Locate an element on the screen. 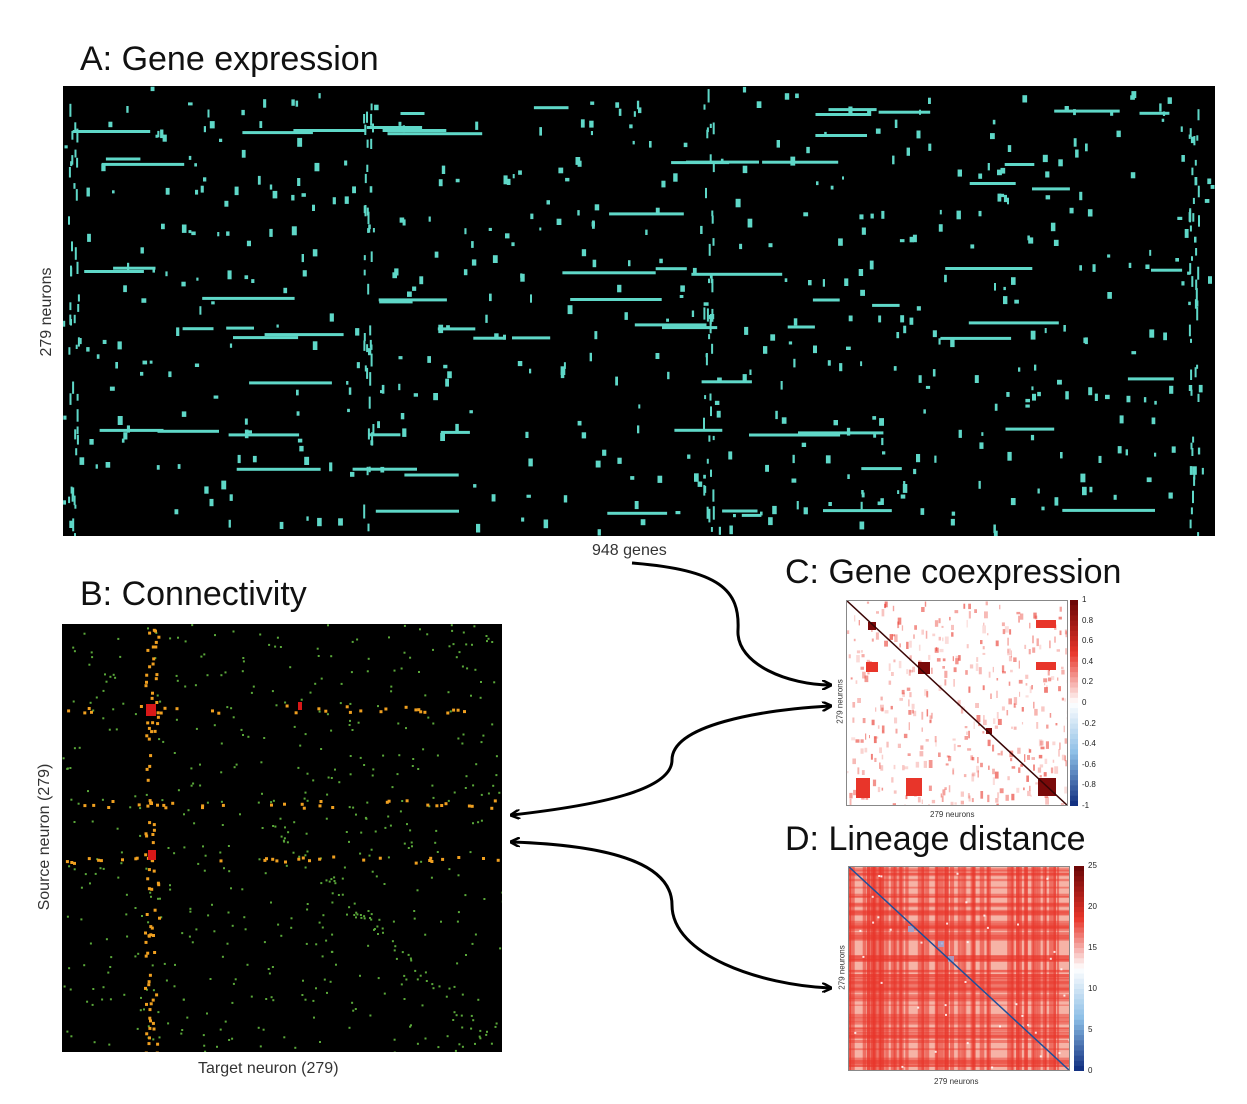 Image resolution: width=1247 pixels, height=1104 pixels. heatmap-frame is located at coordinates (957, 703).